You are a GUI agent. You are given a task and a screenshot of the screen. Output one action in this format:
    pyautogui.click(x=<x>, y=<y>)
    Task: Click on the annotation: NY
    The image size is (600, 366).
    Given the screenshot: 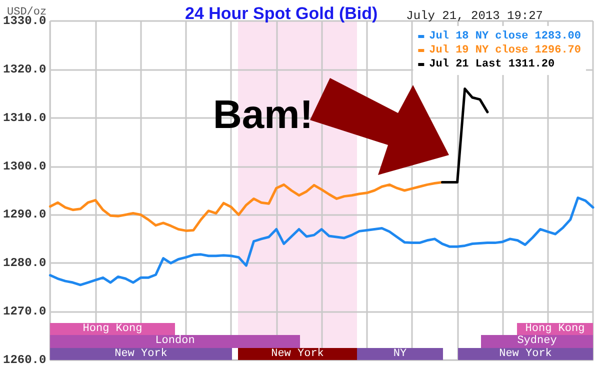 What is the action you would take?
    pyautogui.click(x=400, y=354)
    